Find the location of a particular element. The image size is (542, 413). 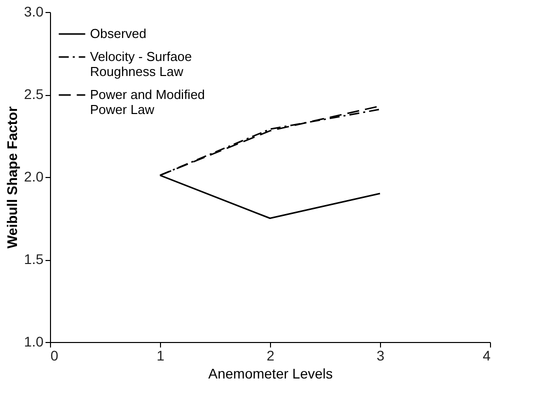

x-tick-label: 3 is located at coordinates (380, 356).